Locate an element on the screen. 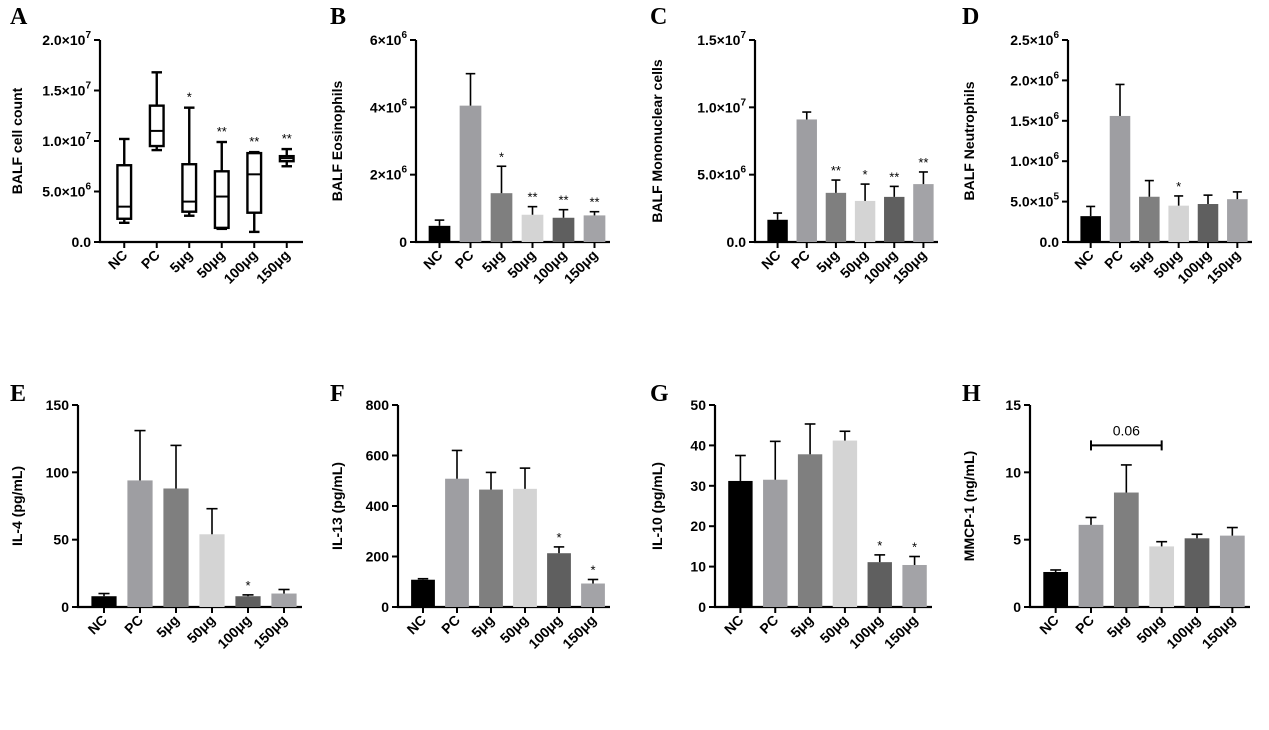 Image resolution: width=1269 pixels, height=730 pixels. y-axis-label: IL-10 (pg/mL) is located at coordinates (657, 506).